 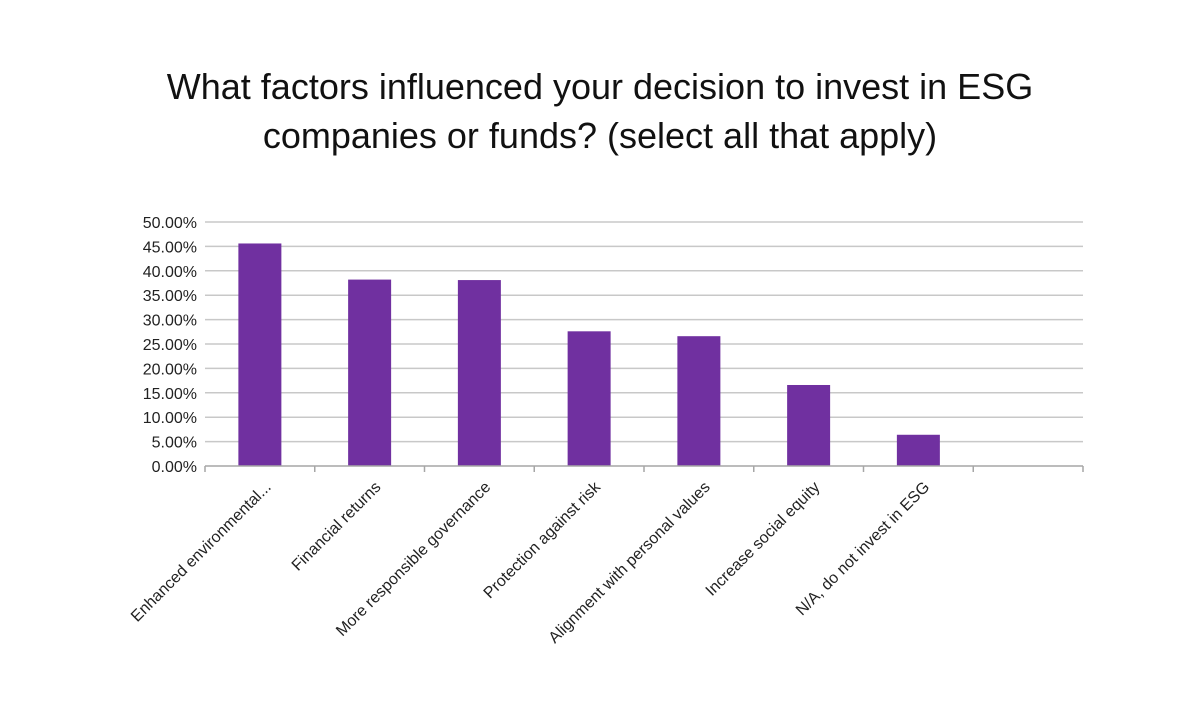 What do you see at coordinates (174, 443) in the screenshot?
I see `y-tick-label: 5.00%` at bounding box center [174, 443].